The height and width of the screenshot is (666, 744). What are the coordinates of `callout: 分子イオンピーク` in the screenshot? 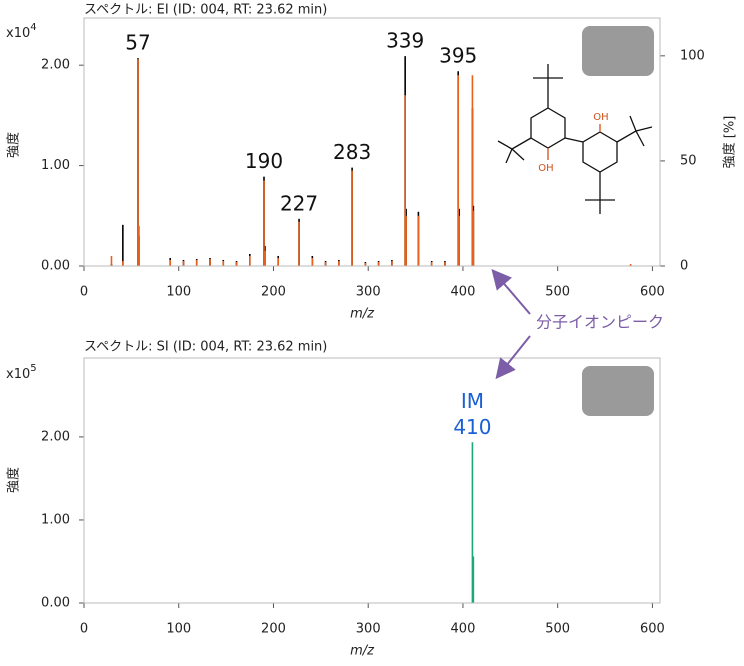 It's located at (600, 322).